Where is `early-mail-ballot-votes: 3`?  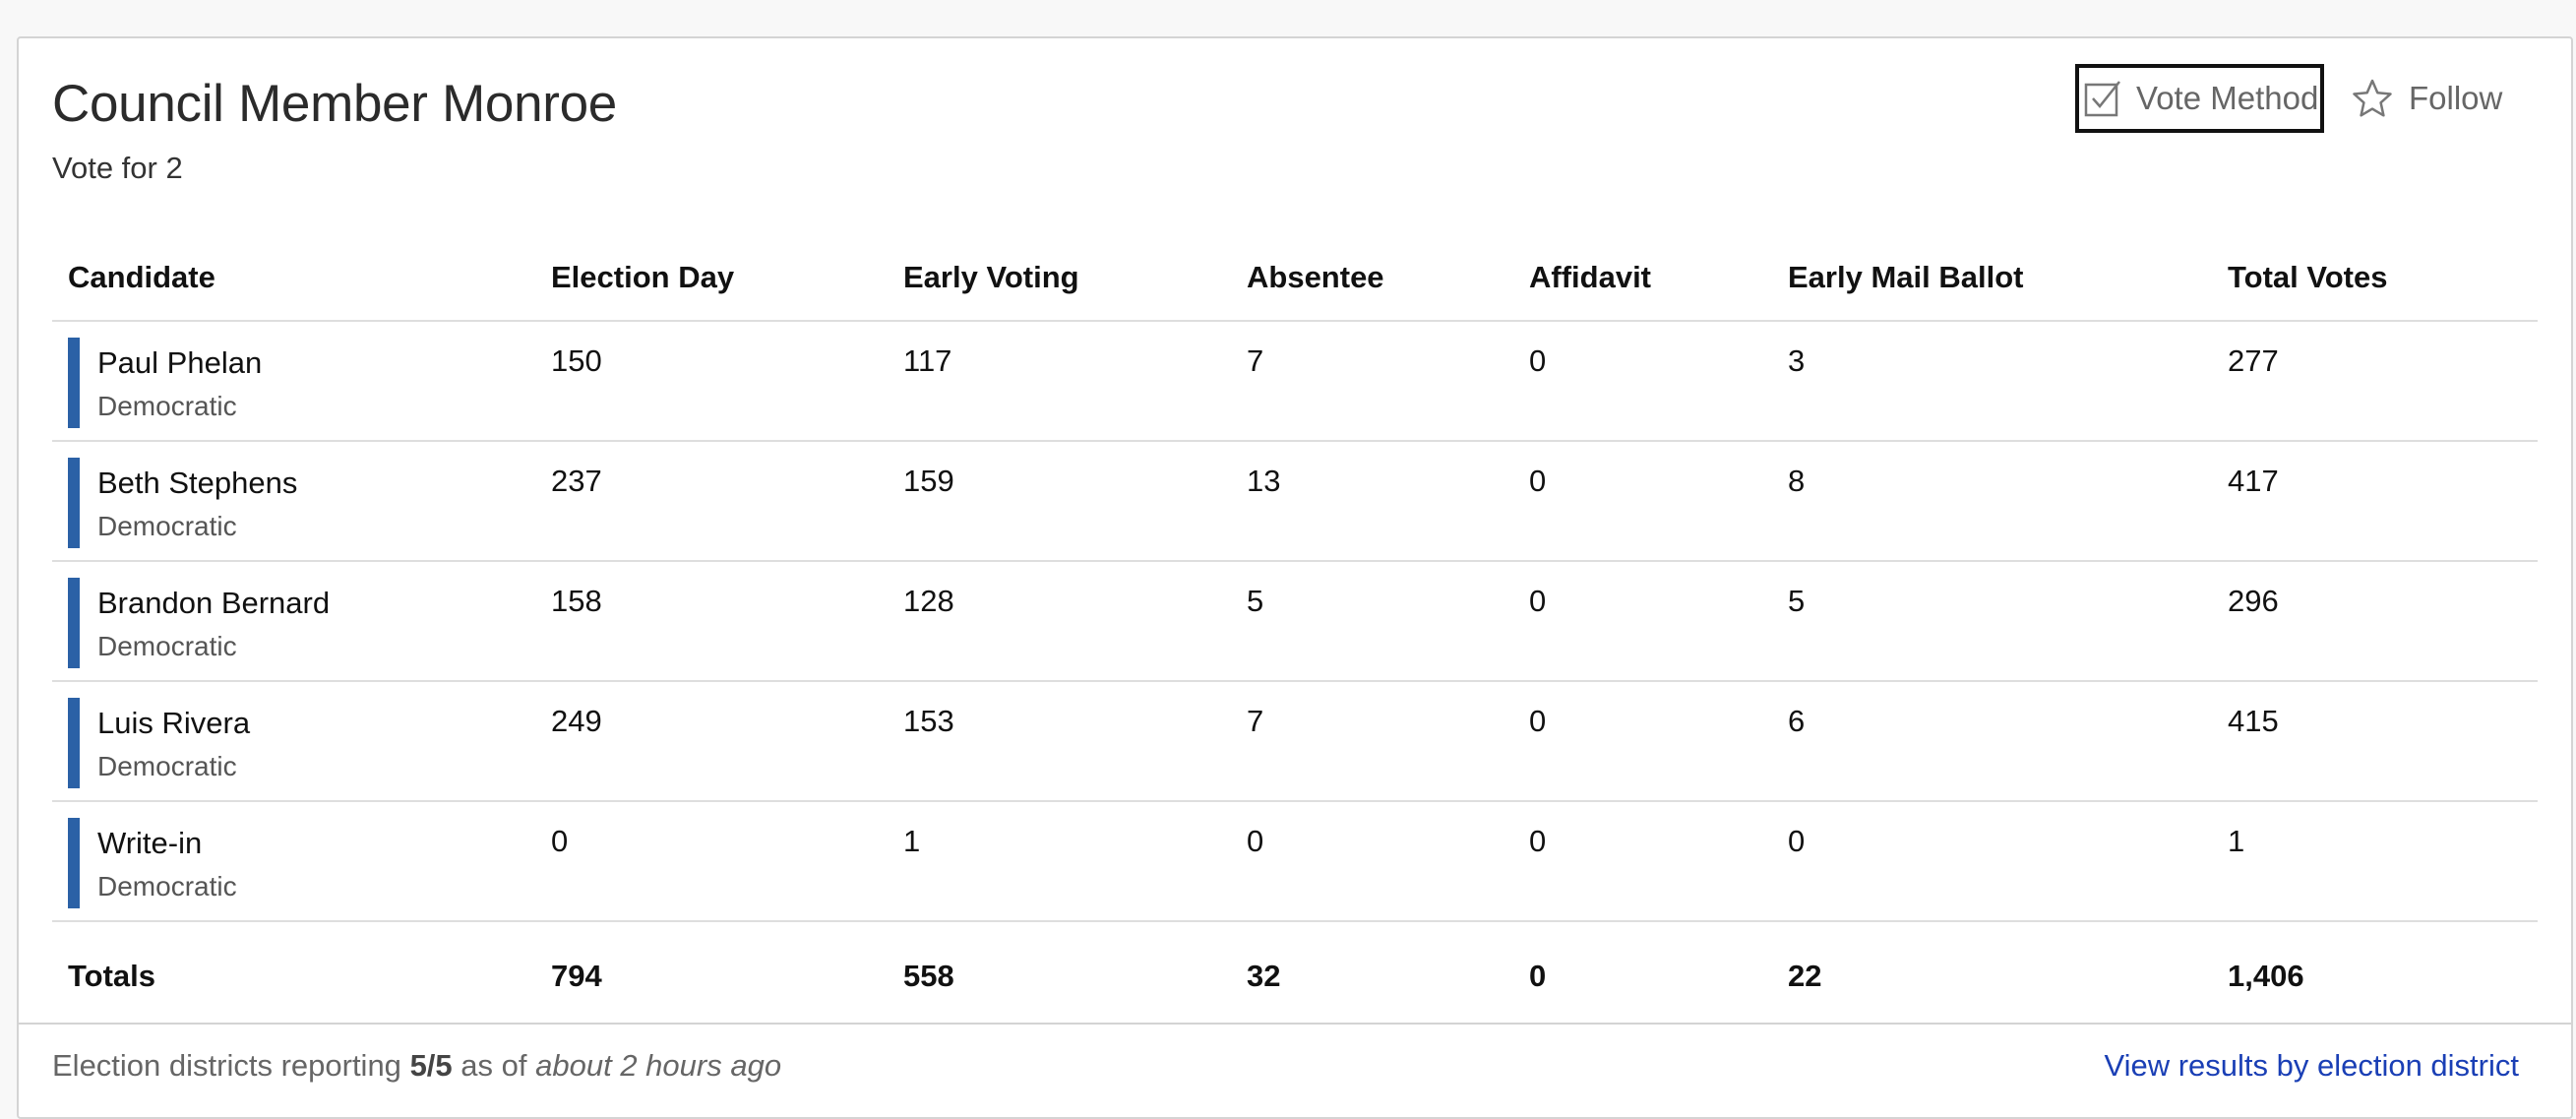 early-mail-ballot-votes: 3 is located at coordinates (1992, 381).